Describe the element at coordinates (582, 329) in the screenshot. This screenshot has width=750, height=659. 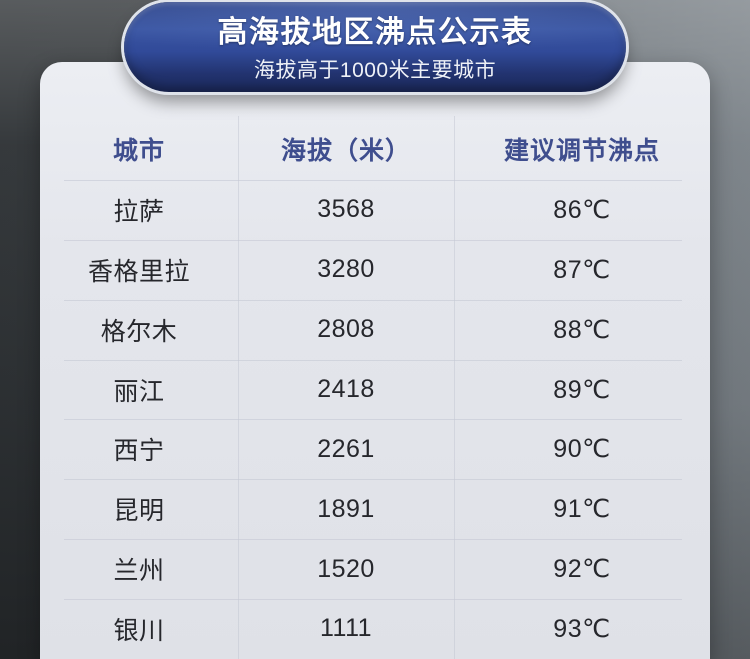
I see `boiling-point-cell: 88℃` at that location.